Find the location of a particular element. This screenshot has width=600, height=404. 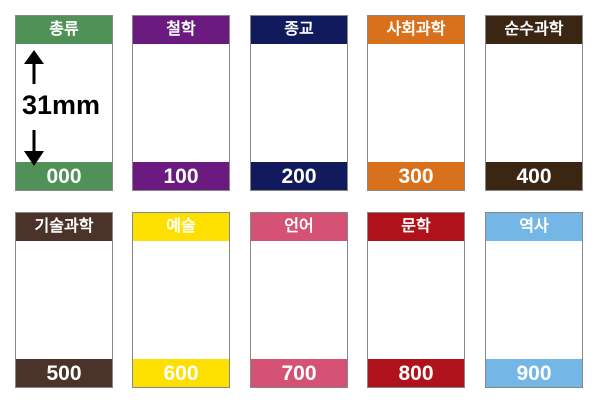

label-title: 언어 is located at coordinates (299, 227).